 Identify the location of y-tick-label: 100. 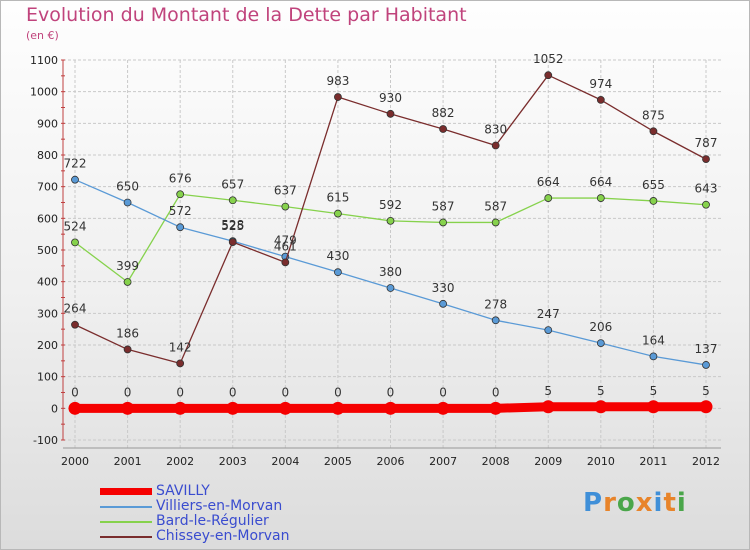
(47, 377).